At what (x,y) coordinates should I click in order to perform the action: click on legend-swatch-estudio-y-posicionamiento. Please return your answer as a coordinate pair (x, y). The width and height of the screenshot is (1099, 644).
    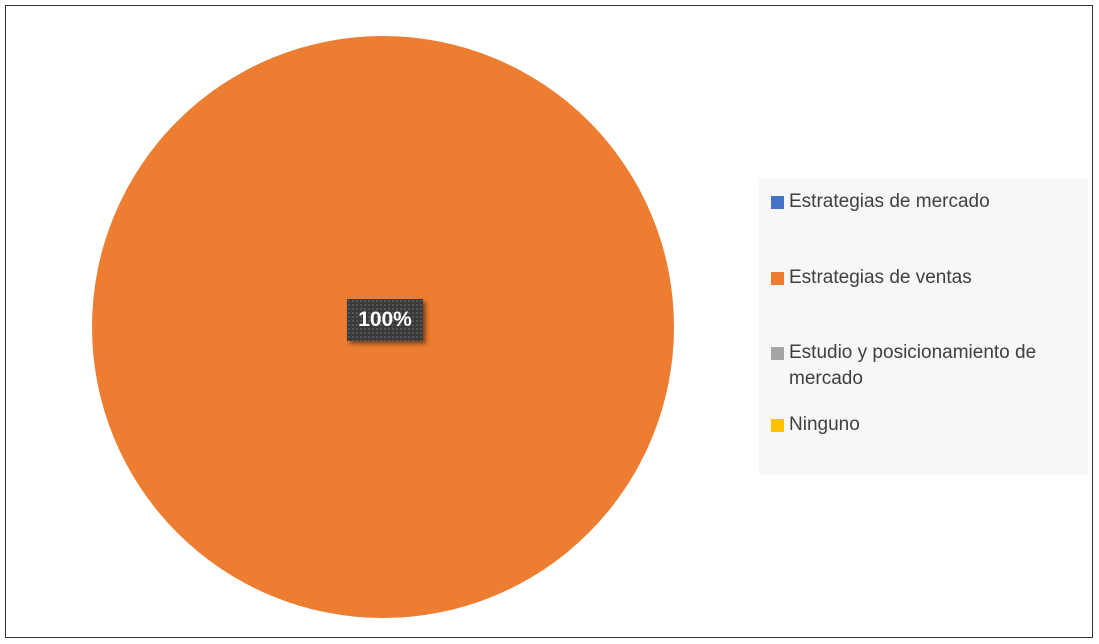
    Looking at the image, I should click on (777, 353).